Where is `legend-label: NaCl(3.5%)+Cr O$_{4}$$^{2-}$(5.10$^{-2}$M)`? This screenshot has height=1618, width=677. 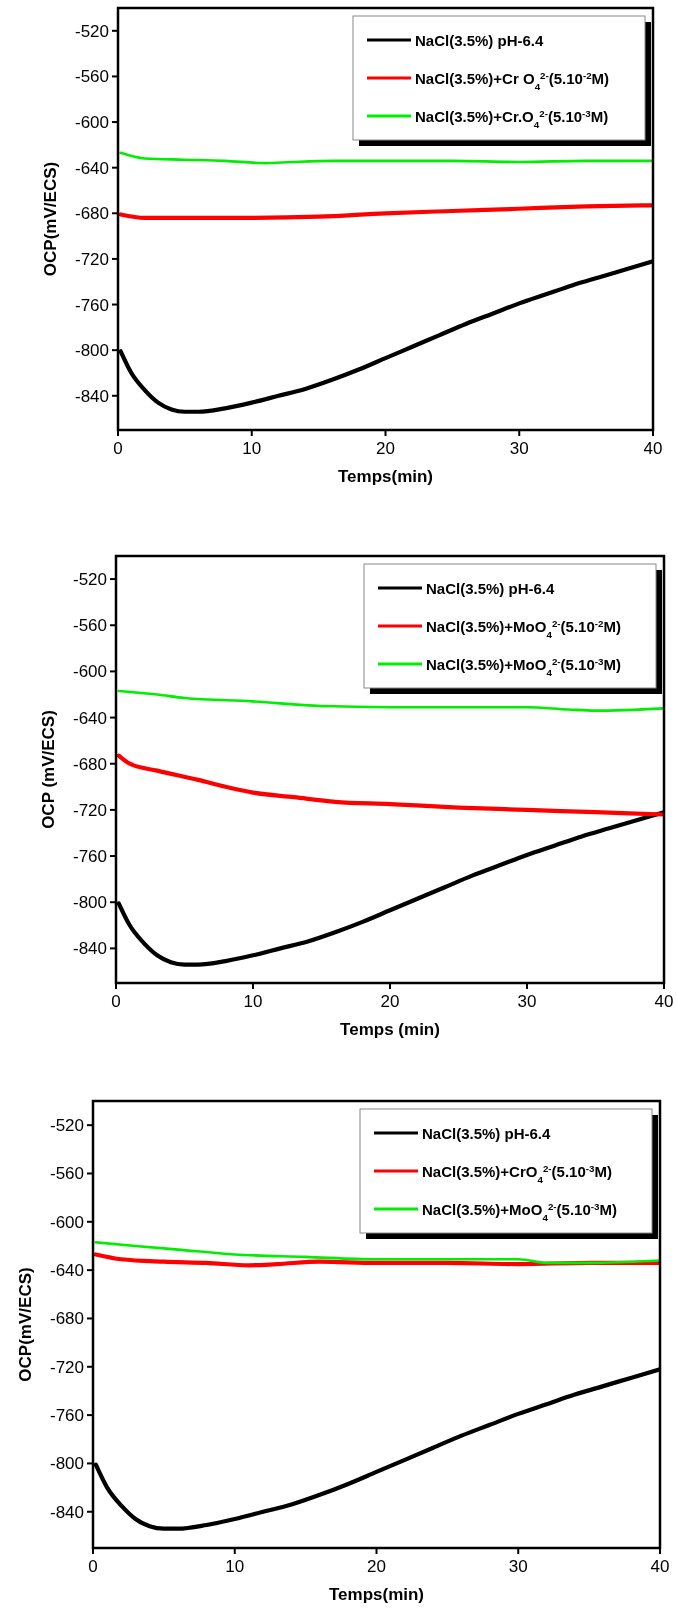 legend-label: NaCl(3.5%)+Cr O$_{4}$$^{2-}$(5.10$^{-2}$M) is located at coordinates (512, 80).